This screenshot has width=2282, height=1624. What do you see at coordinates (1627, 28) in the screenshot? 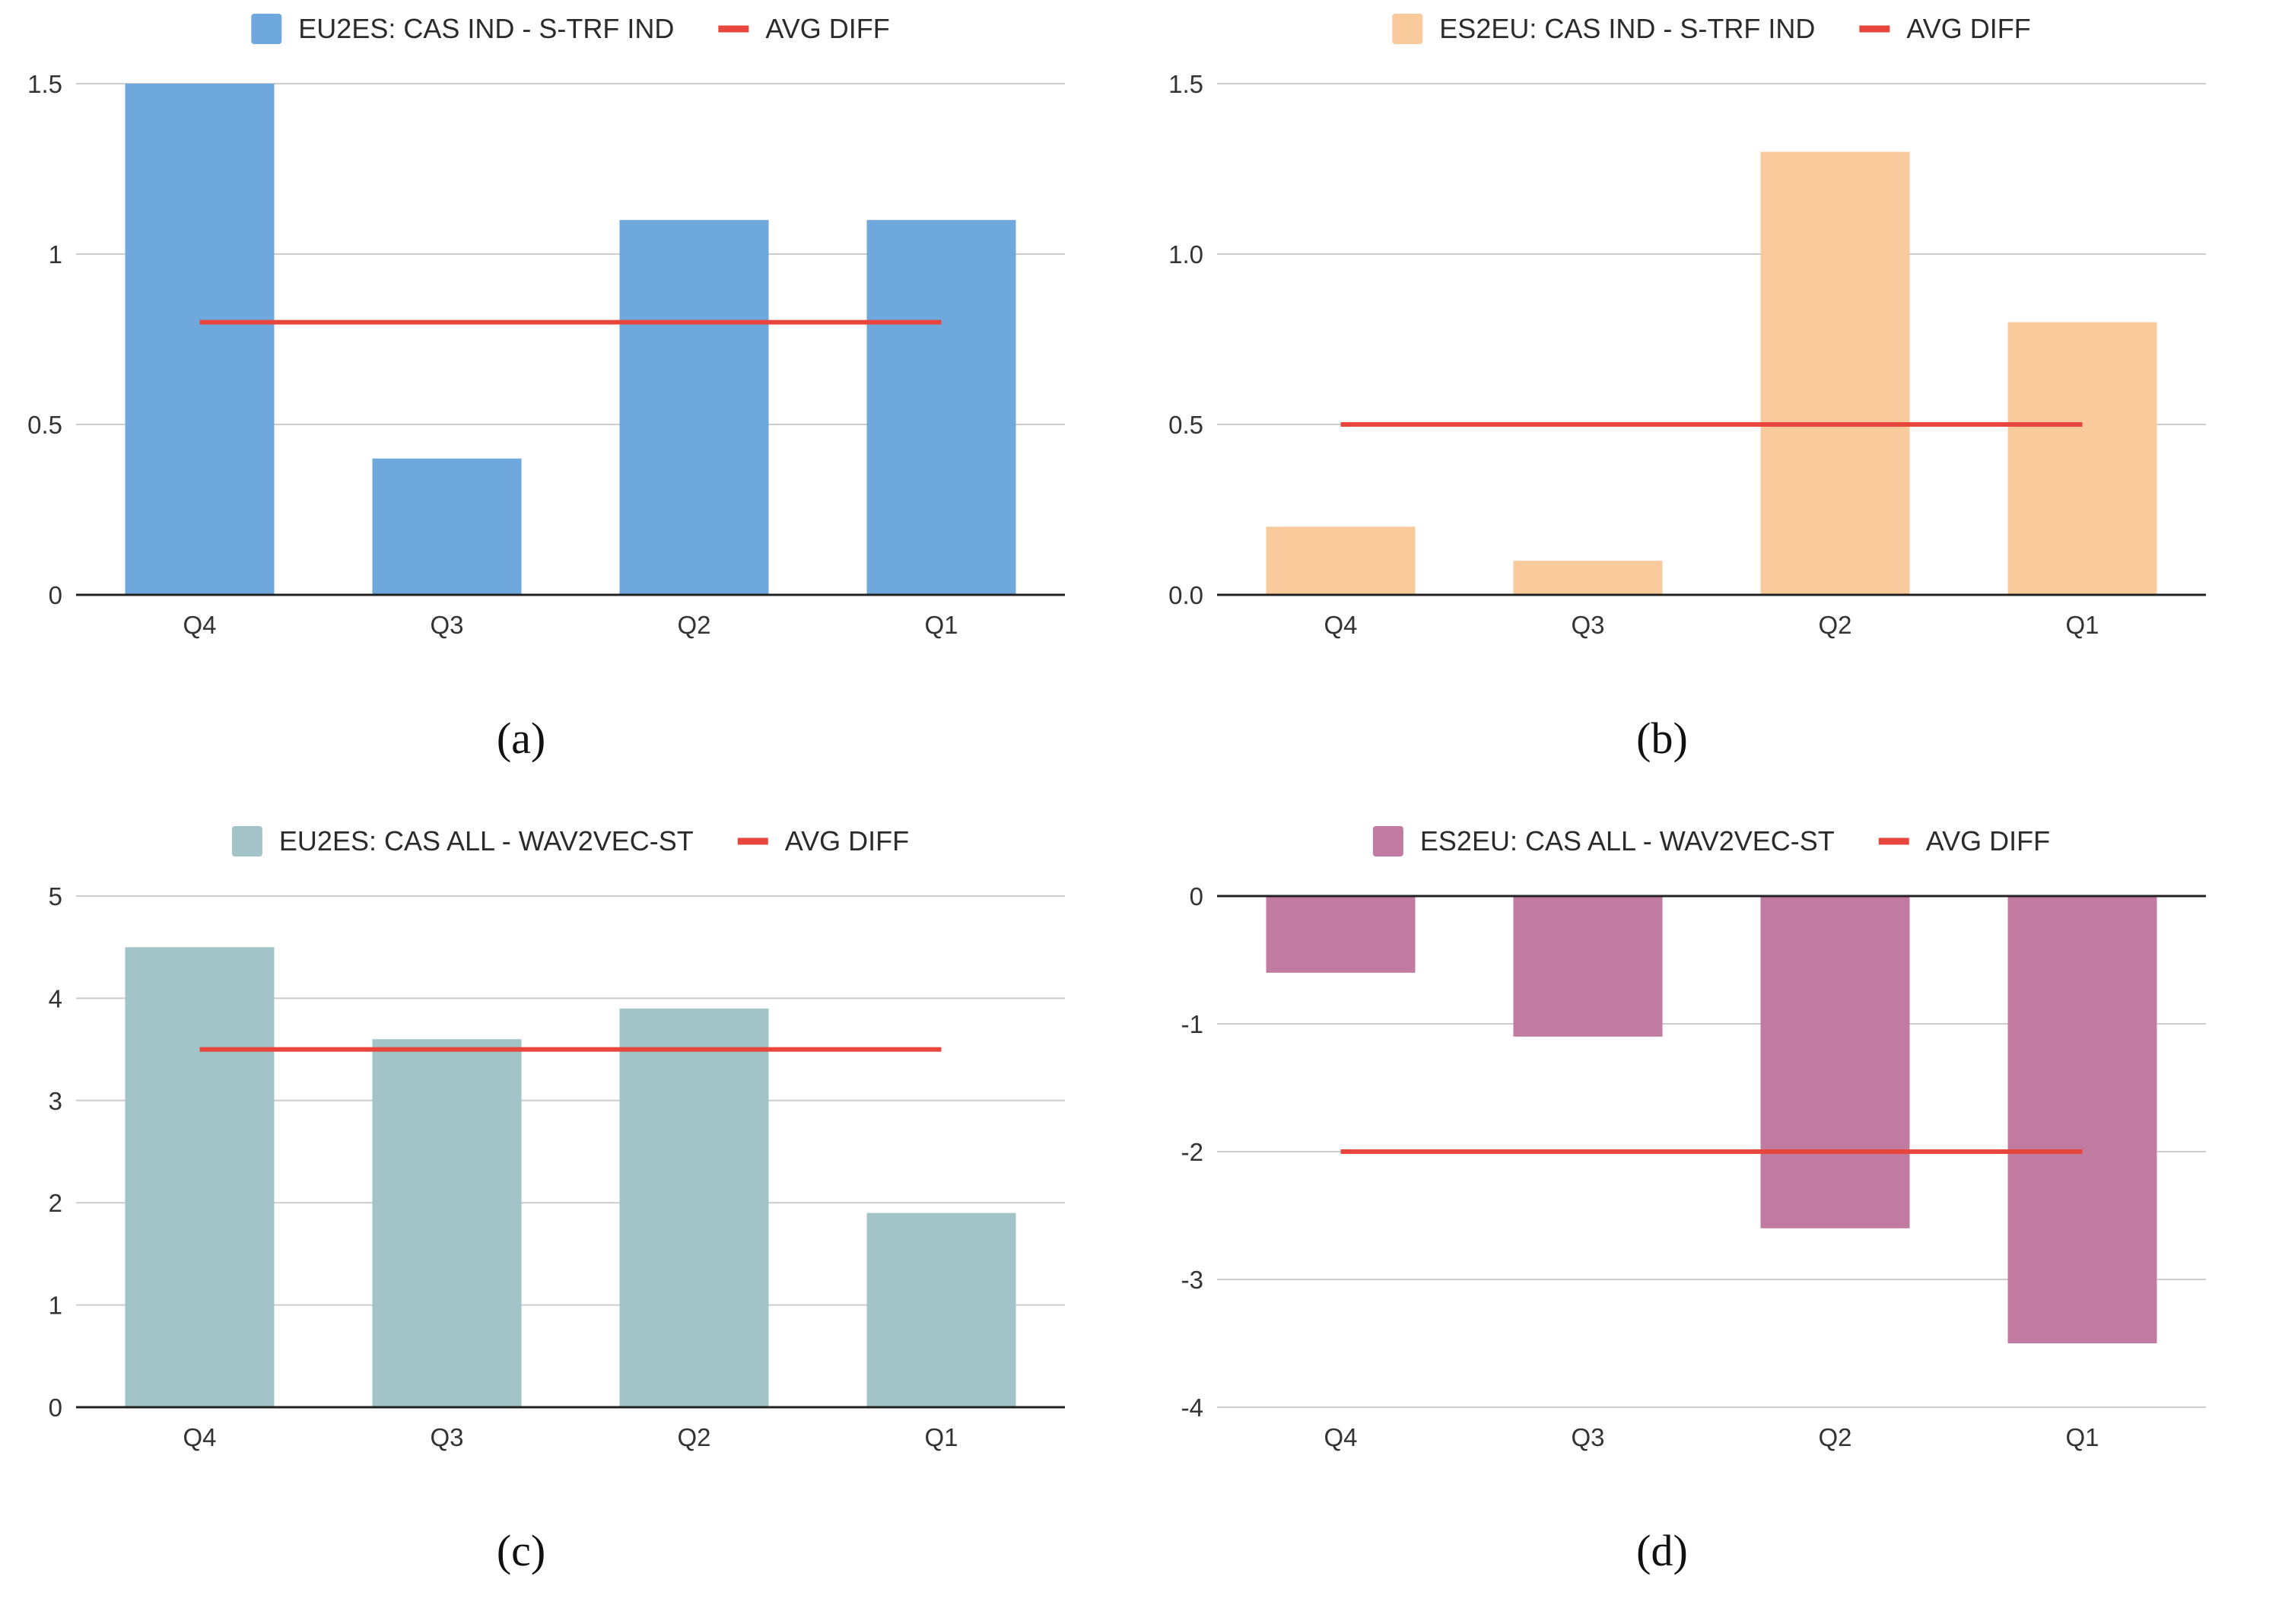
I see `legend-series-label: ES2EU: CAS IND - S-TRF IND` at bounding box center [1627, 28].